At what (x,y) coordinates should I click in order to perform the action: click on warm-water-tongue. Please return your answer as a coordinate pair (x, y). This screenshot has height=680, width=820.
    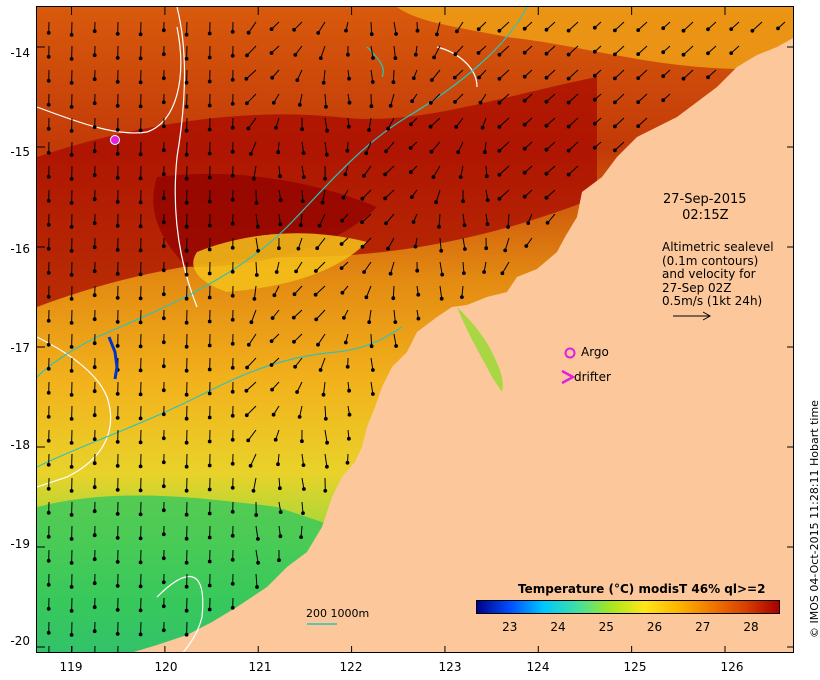
    Looking at the image, I should click on (265, 220).